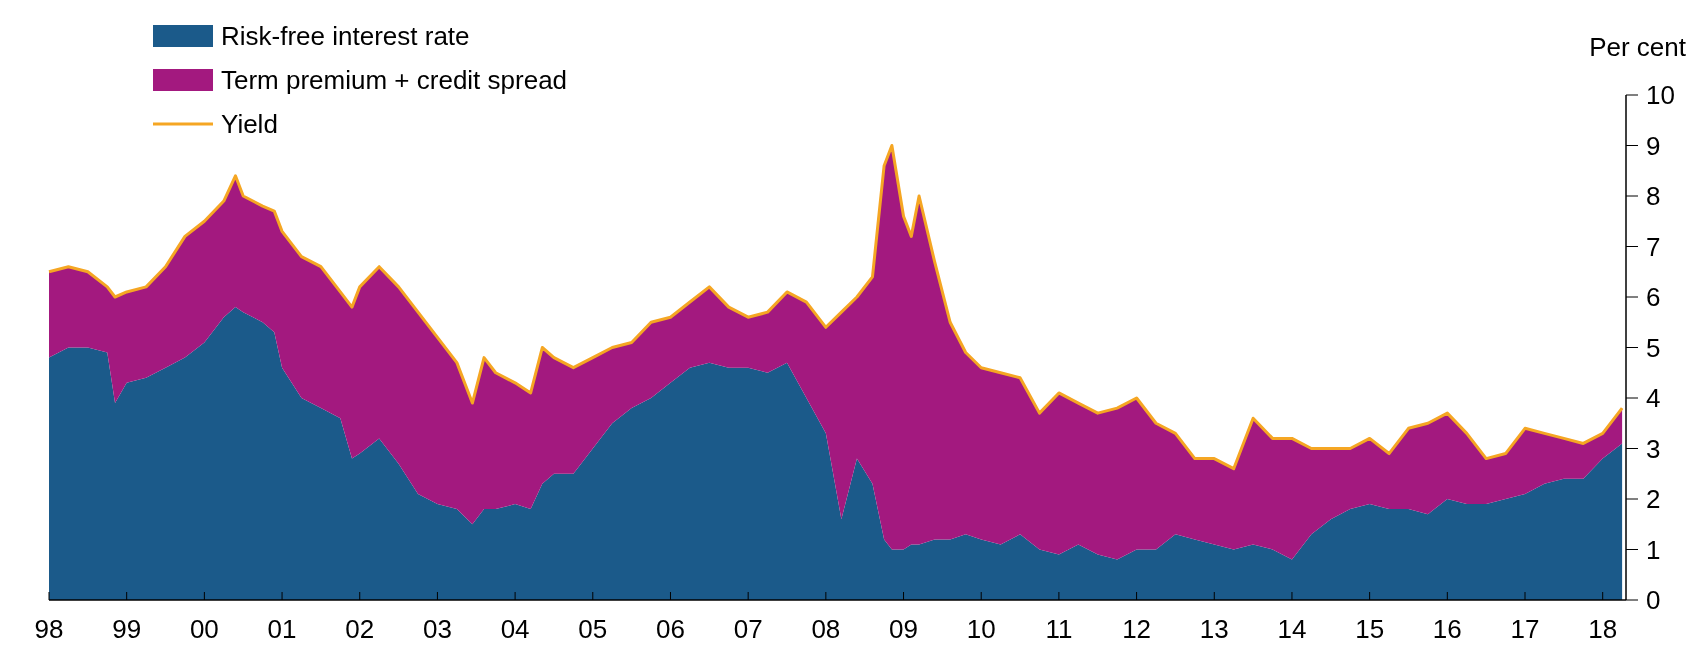 This screenshot has height=658, width=1704. I want to click on y-tick-label: 5, so click(1653, 347).